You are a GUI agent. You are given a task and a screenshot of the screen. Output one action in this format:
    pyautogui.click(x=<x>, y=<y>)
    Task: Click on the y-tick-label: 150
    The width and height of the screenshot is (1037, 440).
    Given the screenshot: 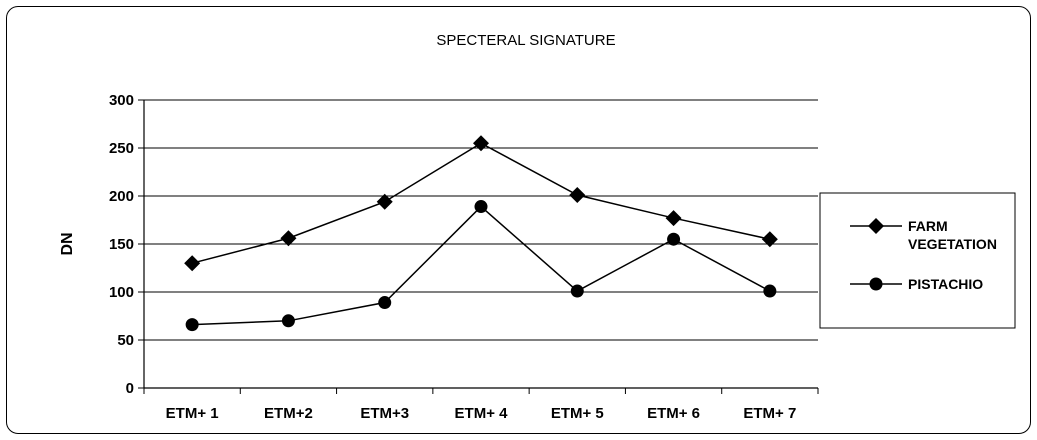 What is the action you would take?
    pyautogui.click(x=121, y=244)
    